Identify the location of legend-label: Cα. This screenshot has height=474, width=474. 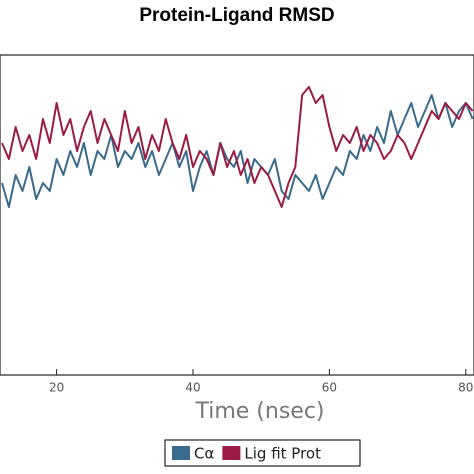
(204, 454).